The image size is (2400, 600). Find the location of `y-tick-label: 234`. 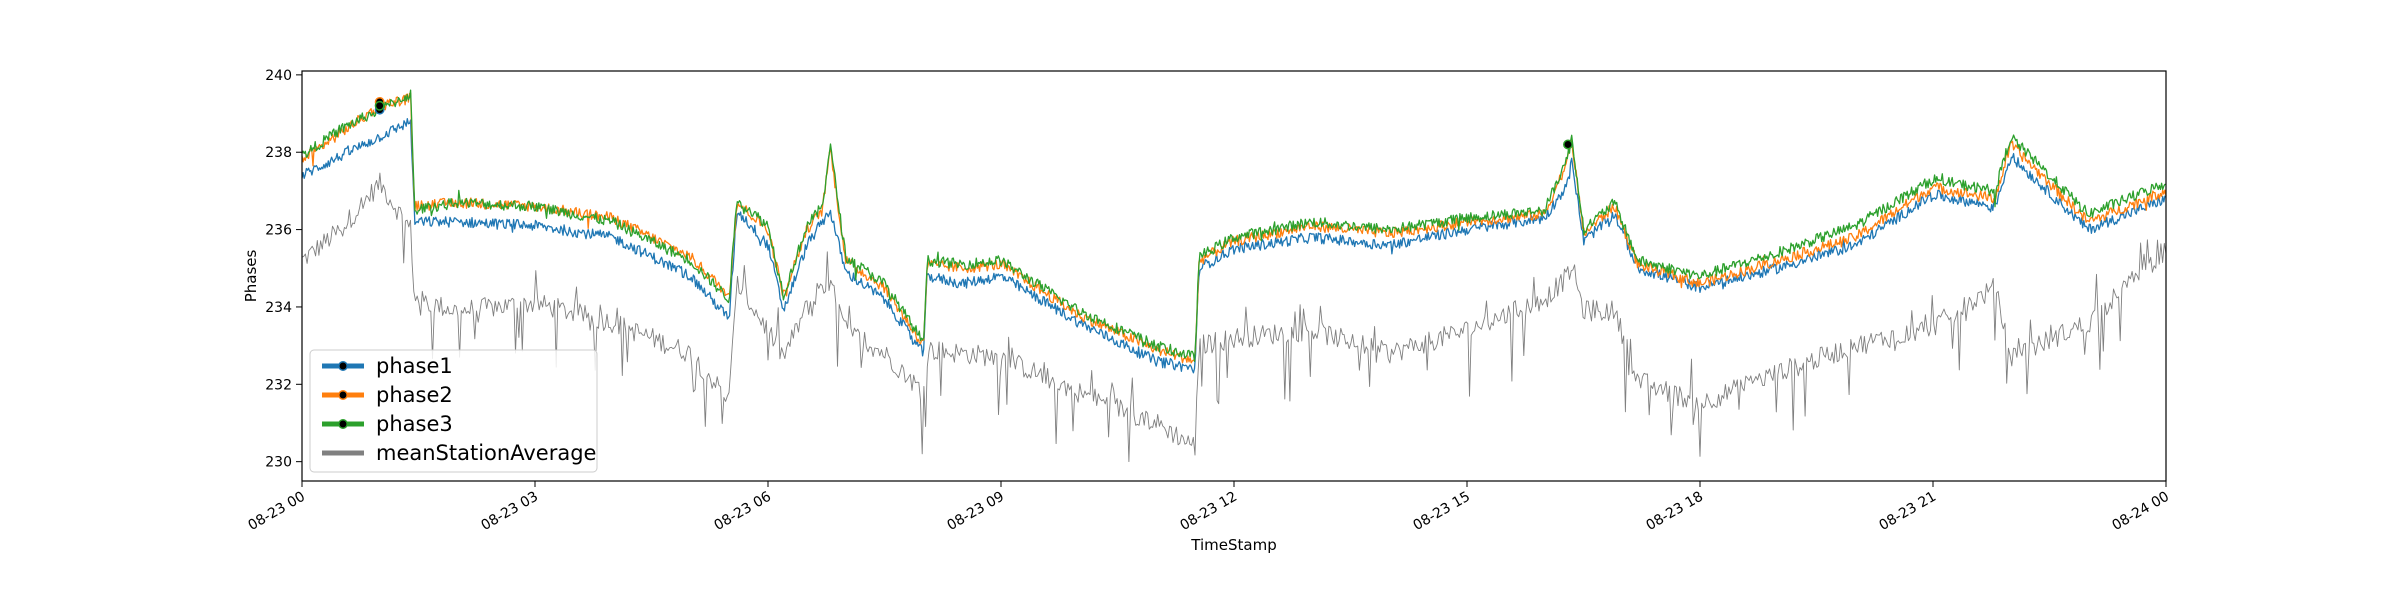

y-tick-label: 234 is located at coordinates (278, 308).